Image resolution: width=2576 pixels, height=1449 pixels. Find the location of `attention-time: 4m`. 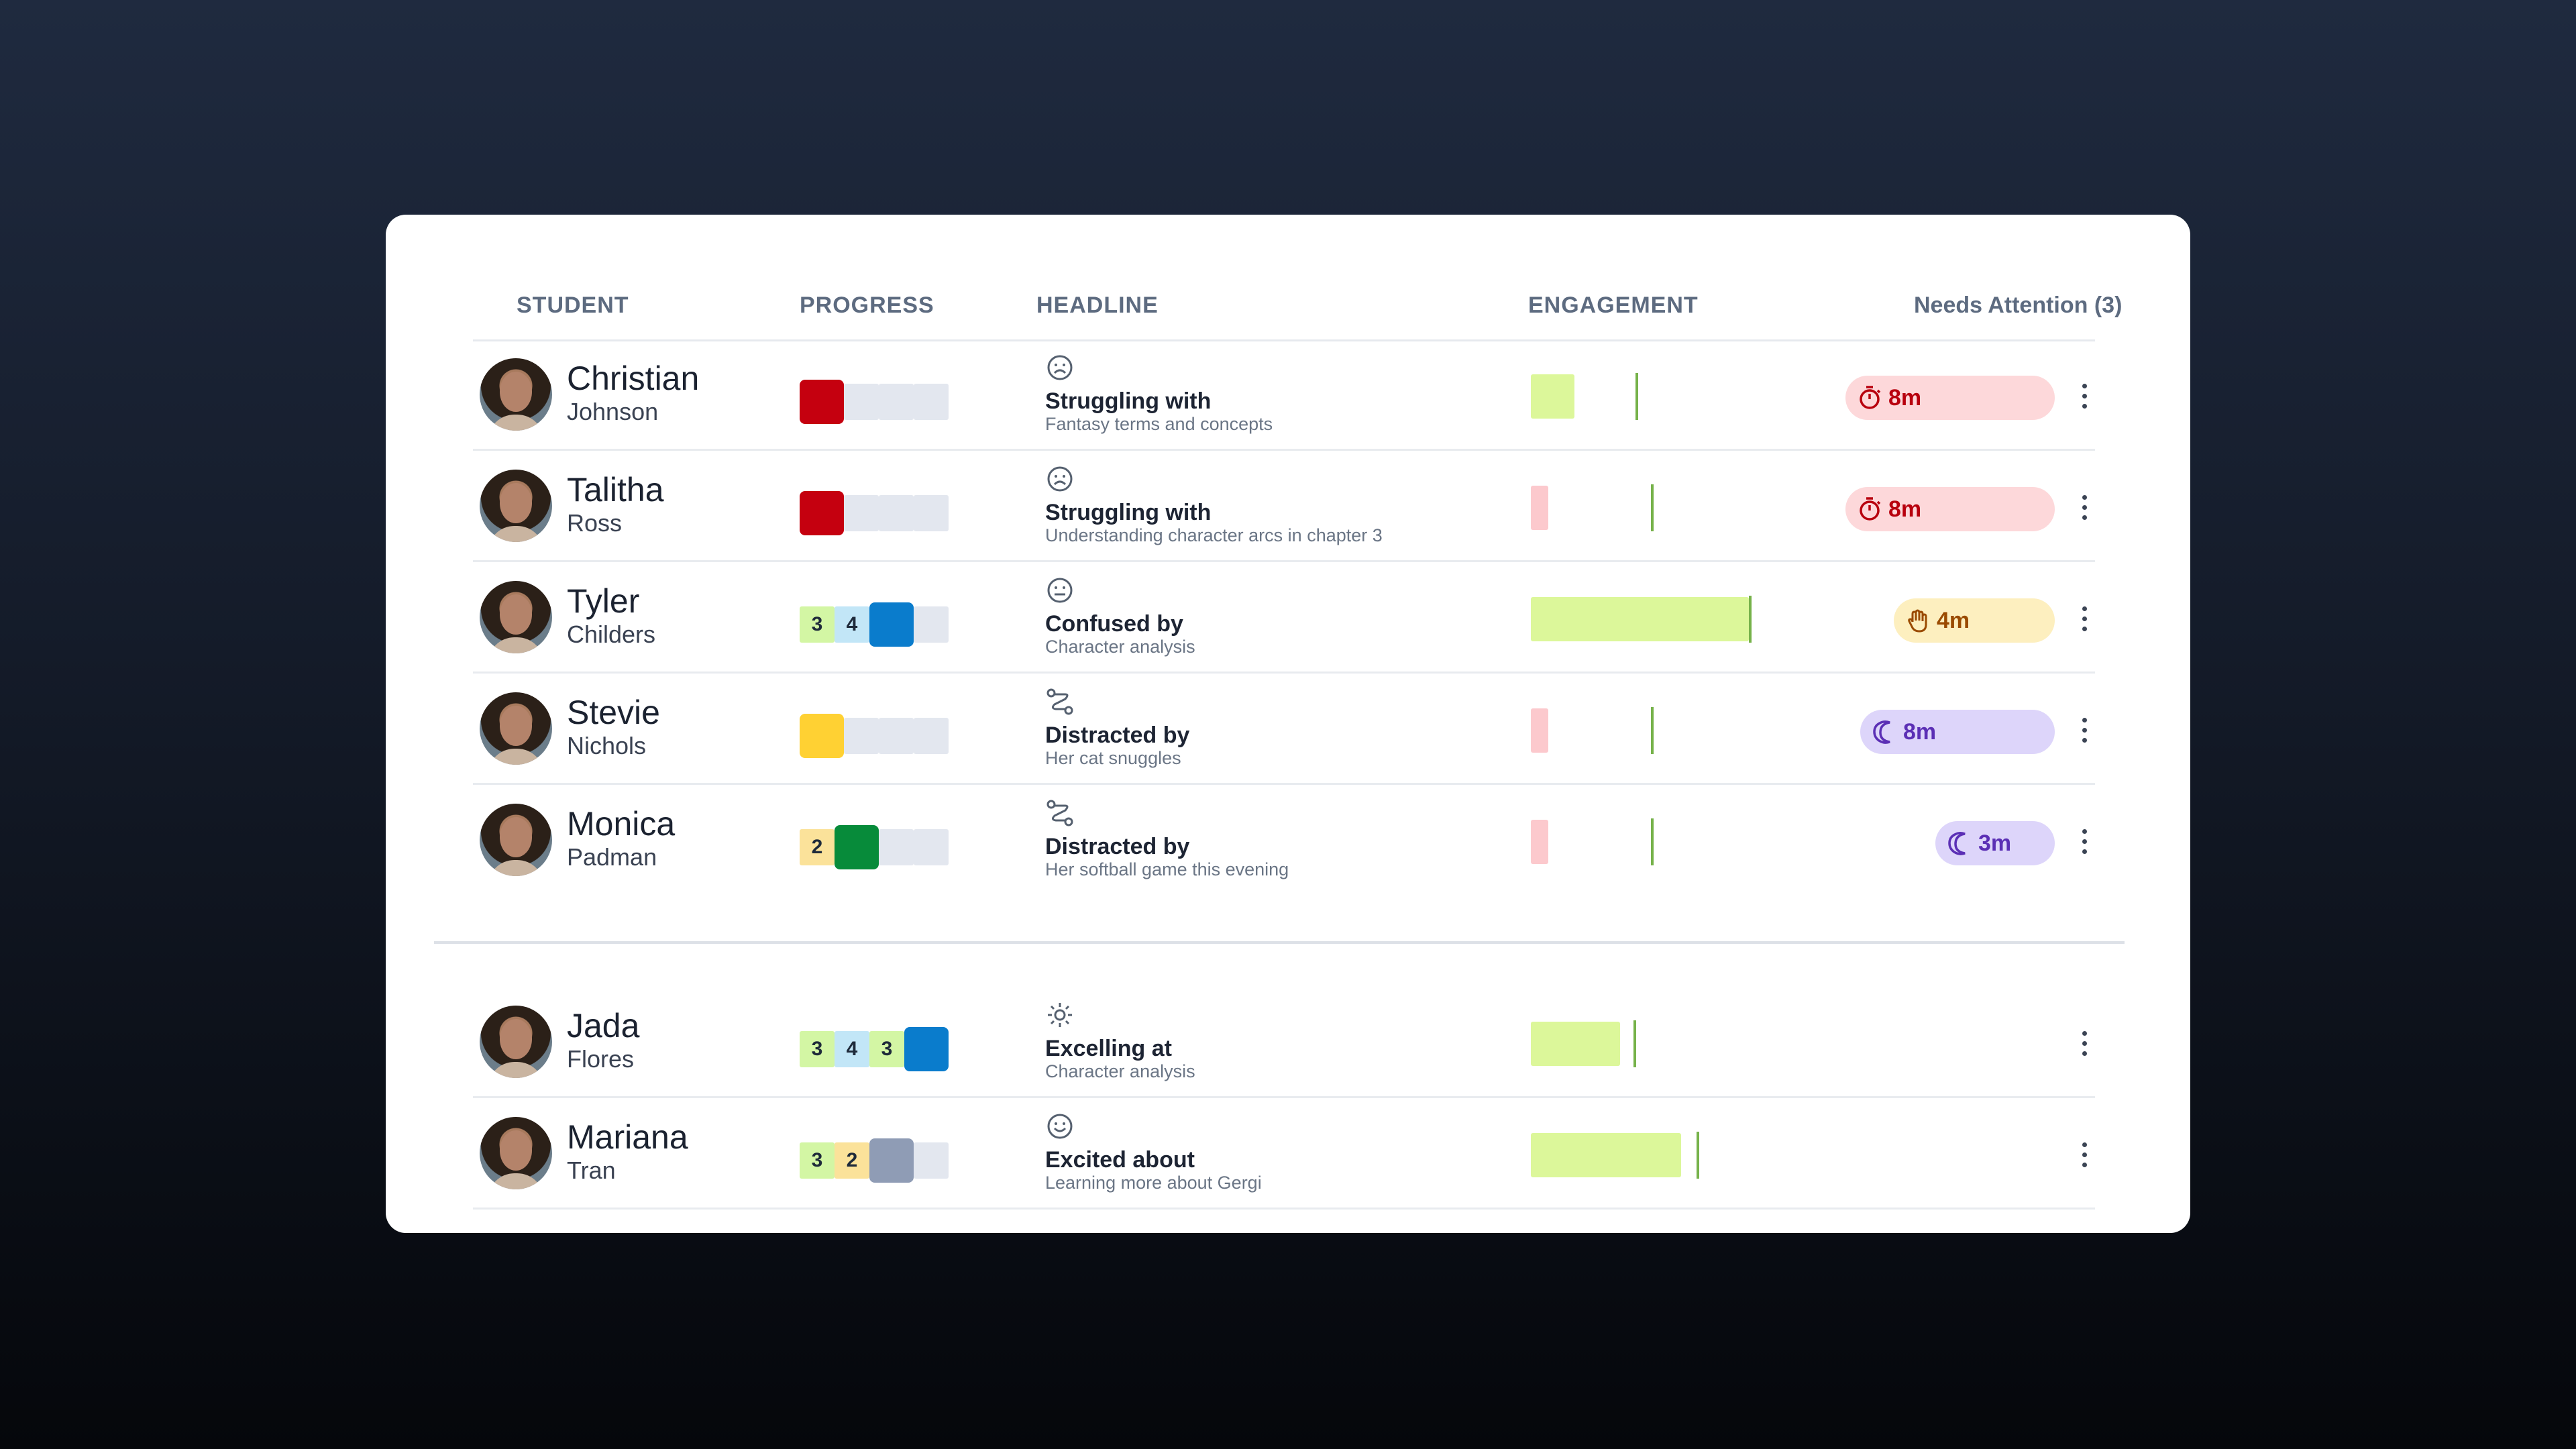

attention-time: 4m is located at coordinates (1953, 620).